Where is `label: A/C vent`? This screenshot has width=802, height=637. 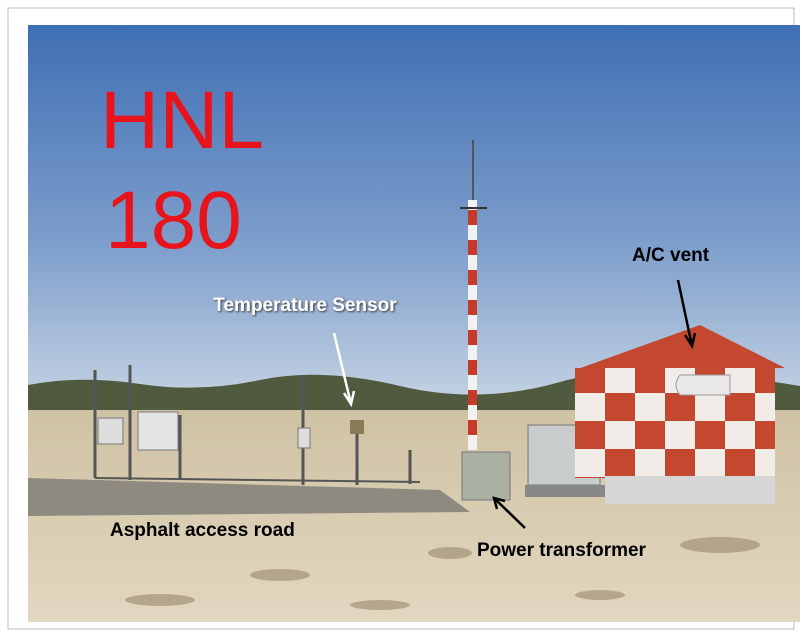 label: A/C vent is located at coordinates (671, 255).